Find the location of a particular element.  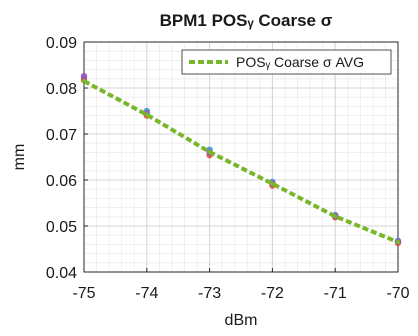

x-axis-ticks: -75 -74 -73 -72 -71 -70 is located at coordinates (241, 285).